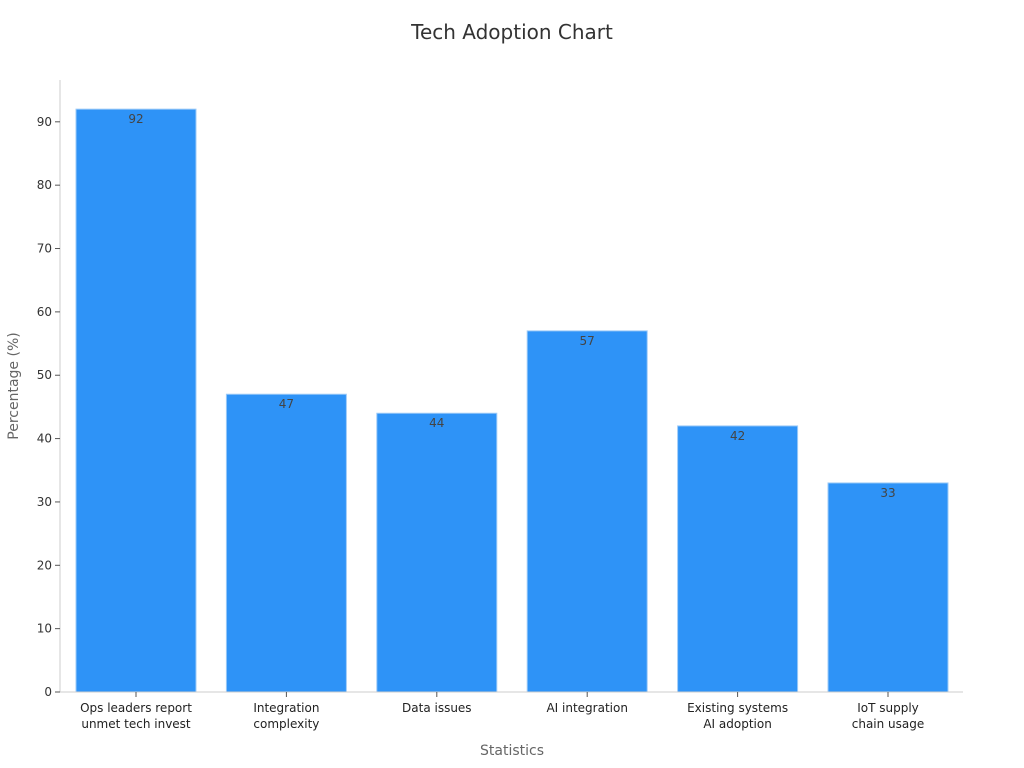  I want to click on bar-value-label: 44, so click(436, 423).